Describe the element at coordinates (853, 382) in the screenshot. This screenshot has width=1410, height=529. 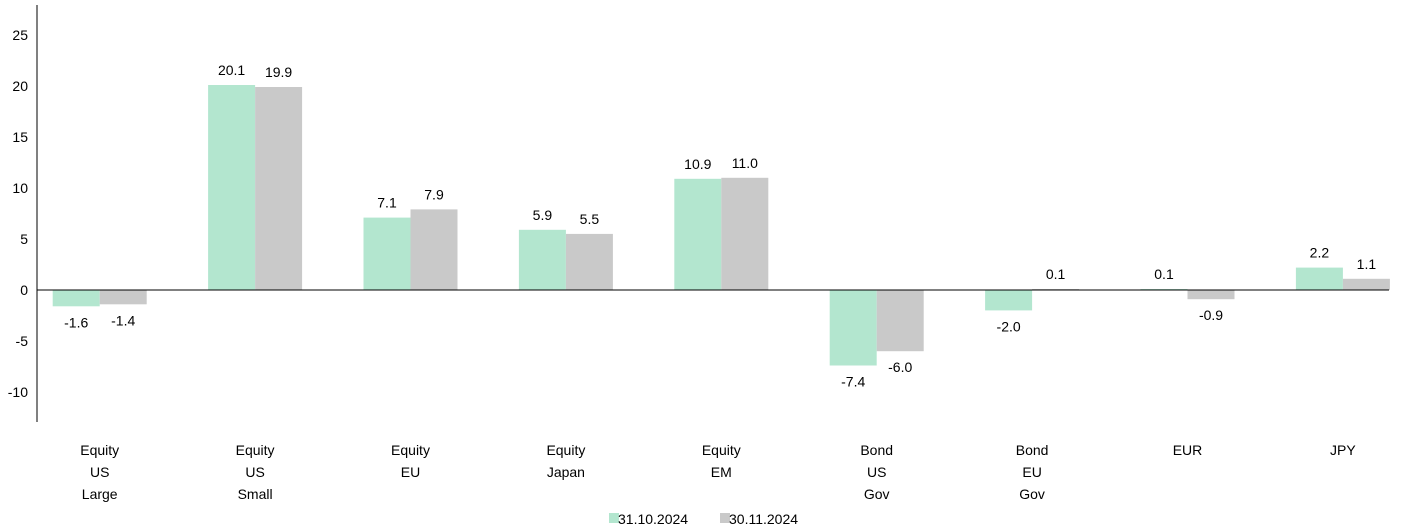
I see `data-label: -7.4` at that location.